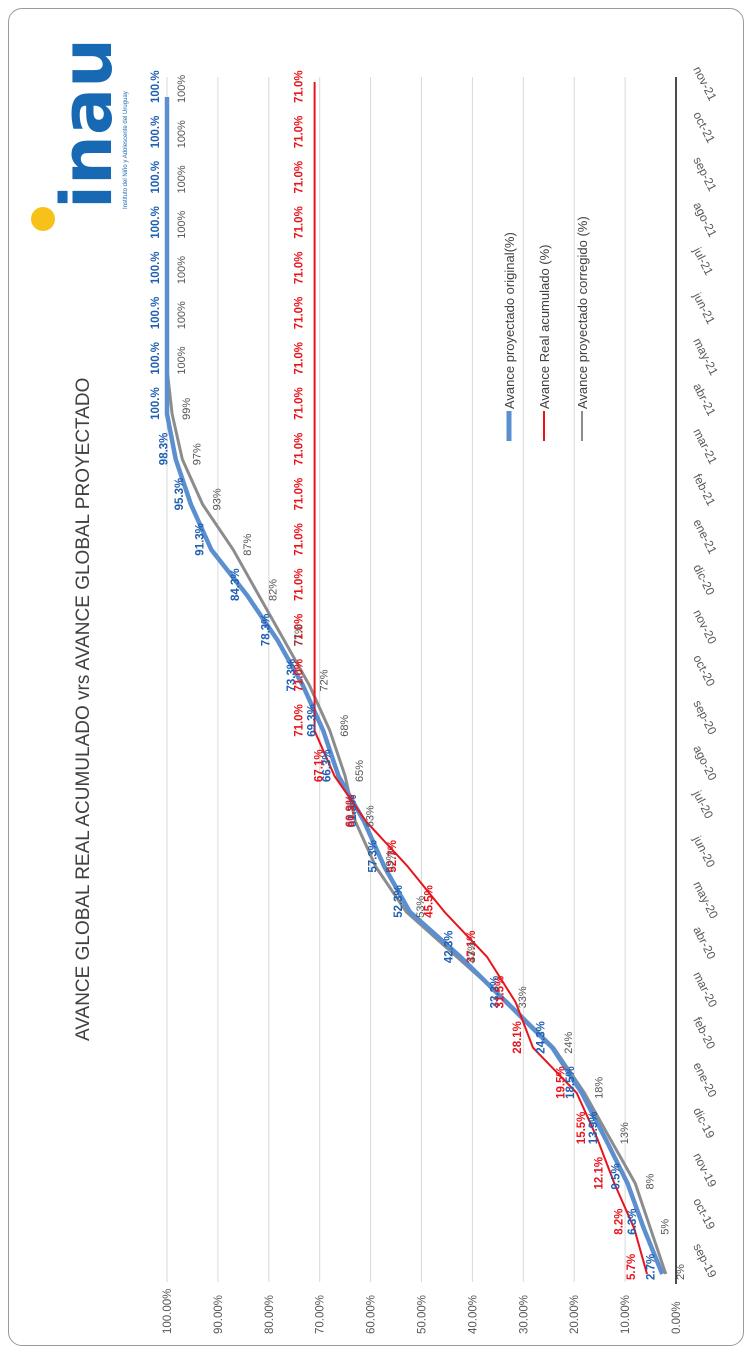 Image resolution: width=750 pixels, height=1352 pixels. I want to click on data-label: 52.7%, so click(393, 856).